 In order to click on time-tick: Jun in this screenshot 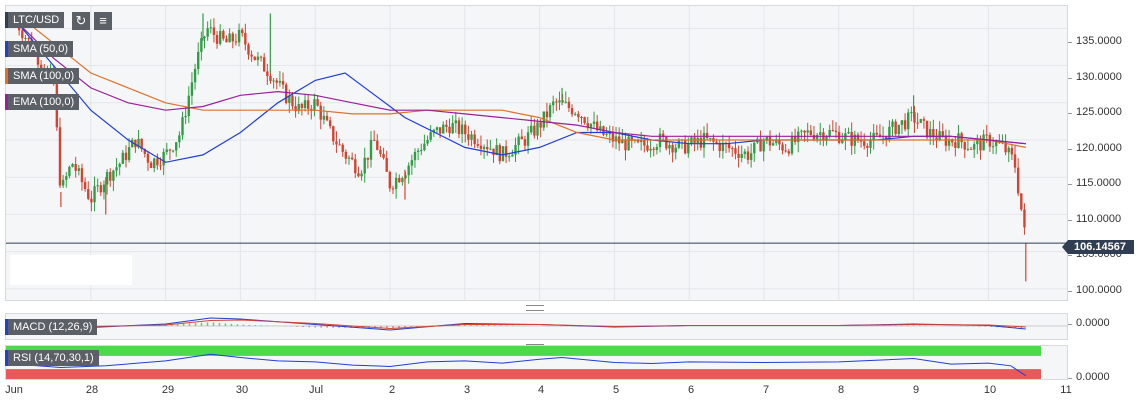, I will do `click(14, 390)`.